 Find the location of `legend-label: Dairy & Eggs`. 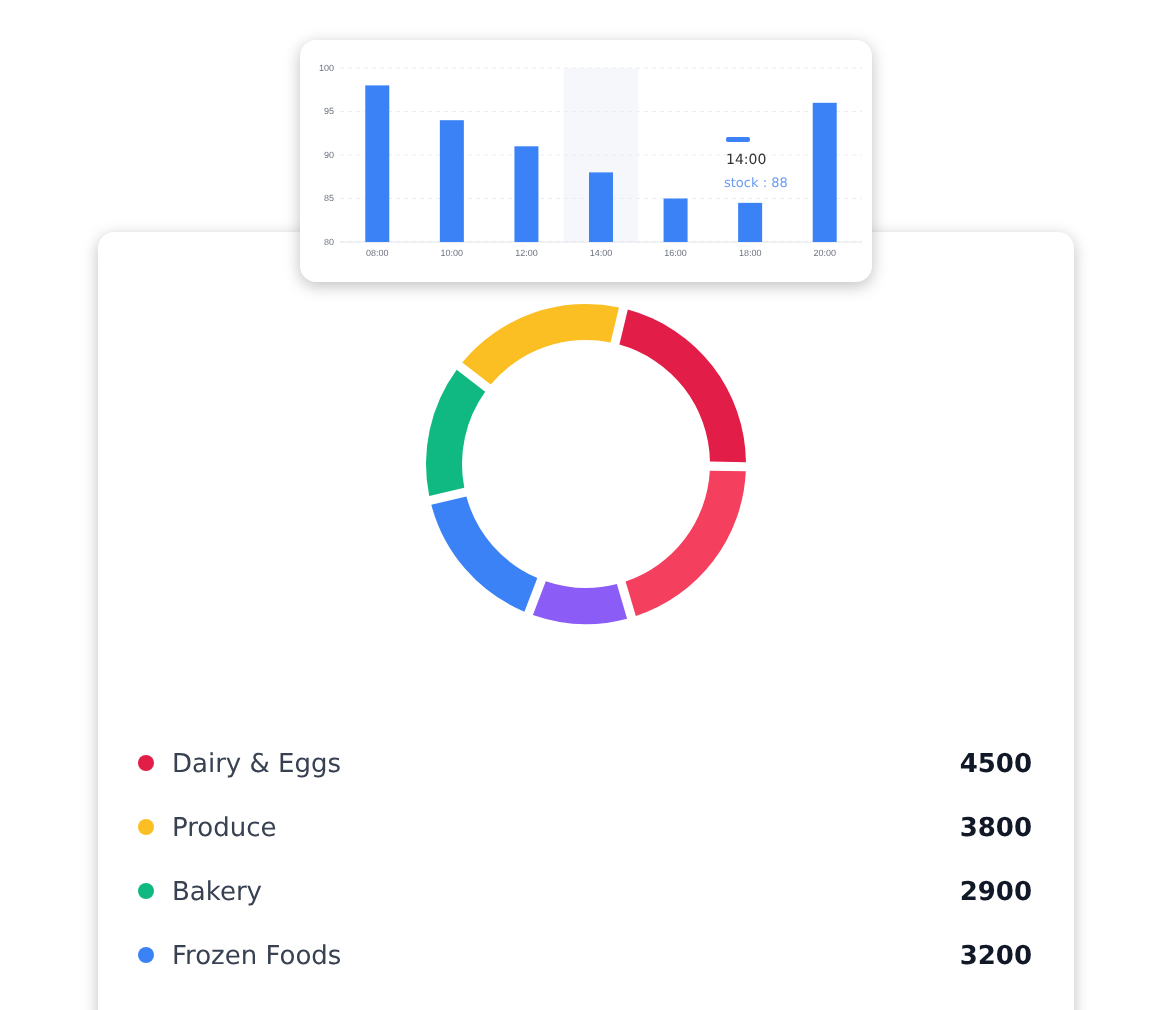

legend-label: Dairy & Eggs is located at coordinates (257, 765).